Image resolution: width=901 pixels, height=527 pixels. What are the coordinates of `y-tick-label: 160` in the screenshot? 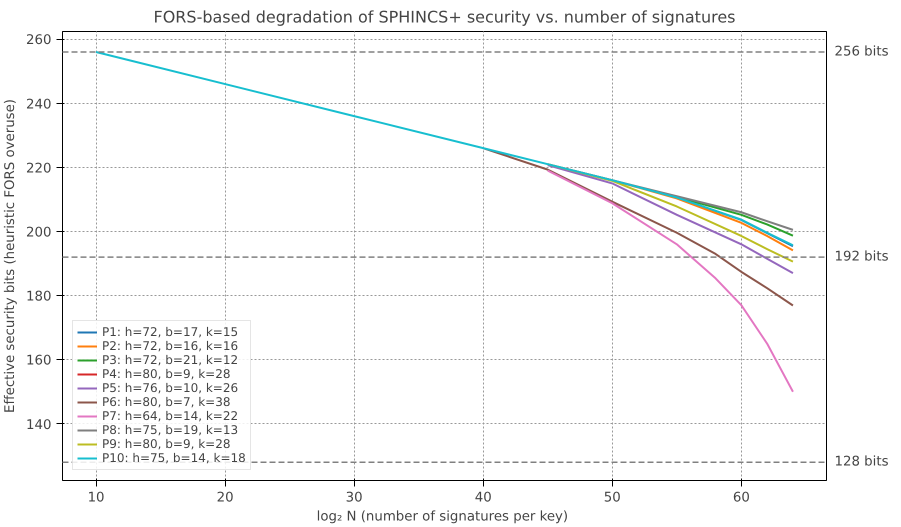 It's located at (39, 361).